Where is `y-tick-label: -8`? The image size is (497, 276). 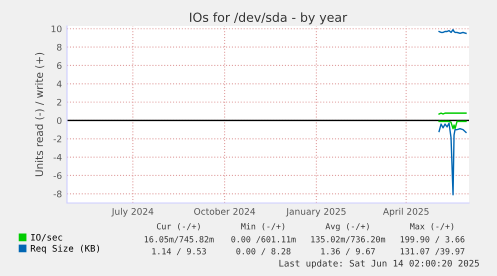 y-tick-label: -8 is located at coordinates (58, 194).